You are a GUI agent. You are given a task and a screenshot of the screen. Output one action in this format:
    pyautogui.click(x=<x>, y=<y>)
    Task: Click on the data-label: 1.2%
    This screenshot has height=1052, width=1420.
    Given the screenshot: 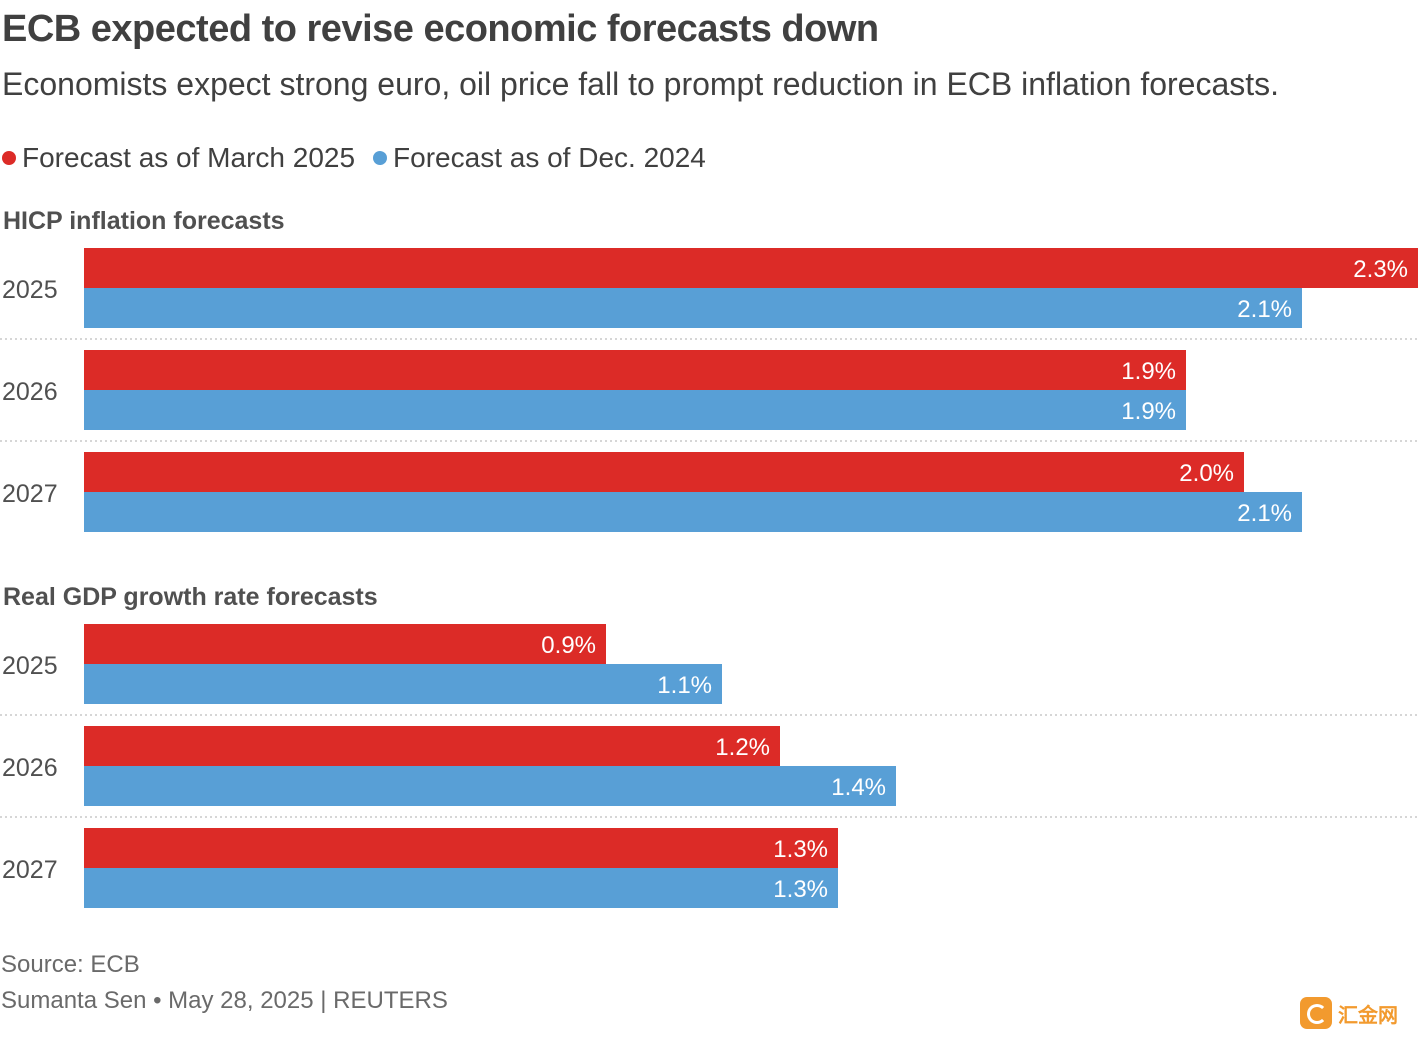 What is the action you would take?
    pyautogui.click(x=742, y=747)
    